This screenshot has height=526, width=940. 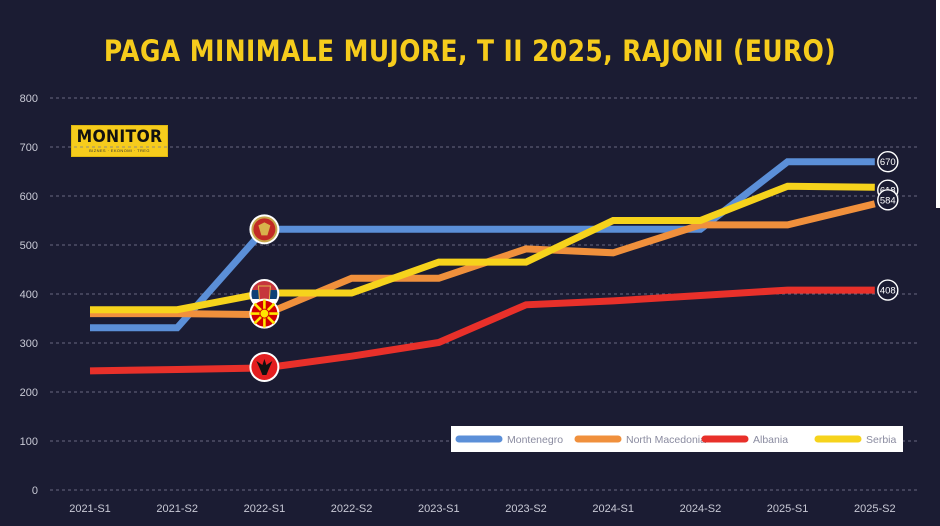 What do you see at coordinates (29, 344) in the screenshot?
I see `y-tick-label: 300` at bounding box center [29, 344].